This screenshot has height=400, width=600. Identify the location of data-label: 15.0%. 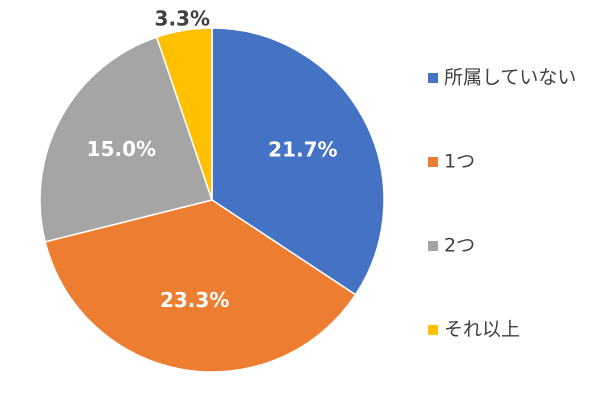
(121, 149).